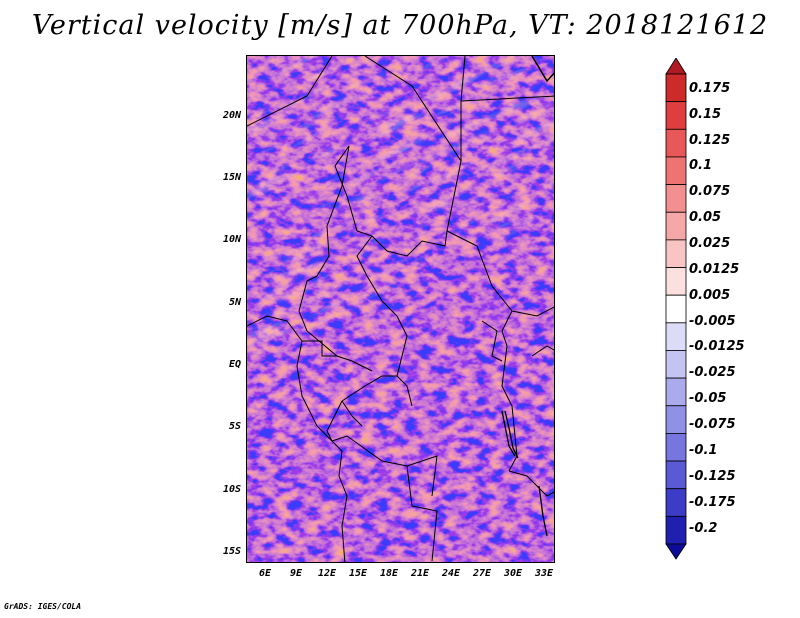 The image size is (800, 618). What do you see at coordinates (708, 398) in the screenshot?
I see `colorbar-label: -0.05` at bounding box center [708, 398].